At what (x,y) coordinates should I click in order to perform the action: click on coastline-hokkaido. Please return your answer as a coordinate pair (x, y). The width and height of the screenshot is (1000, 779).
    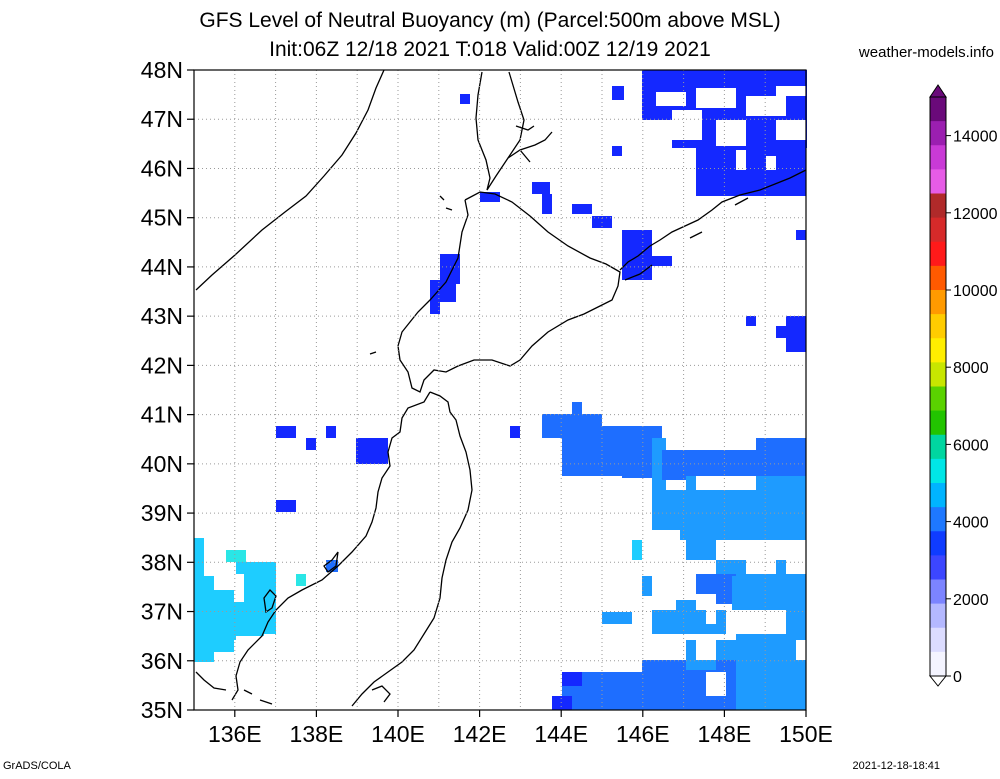
    Looking at the image, I should click on (509, 292).